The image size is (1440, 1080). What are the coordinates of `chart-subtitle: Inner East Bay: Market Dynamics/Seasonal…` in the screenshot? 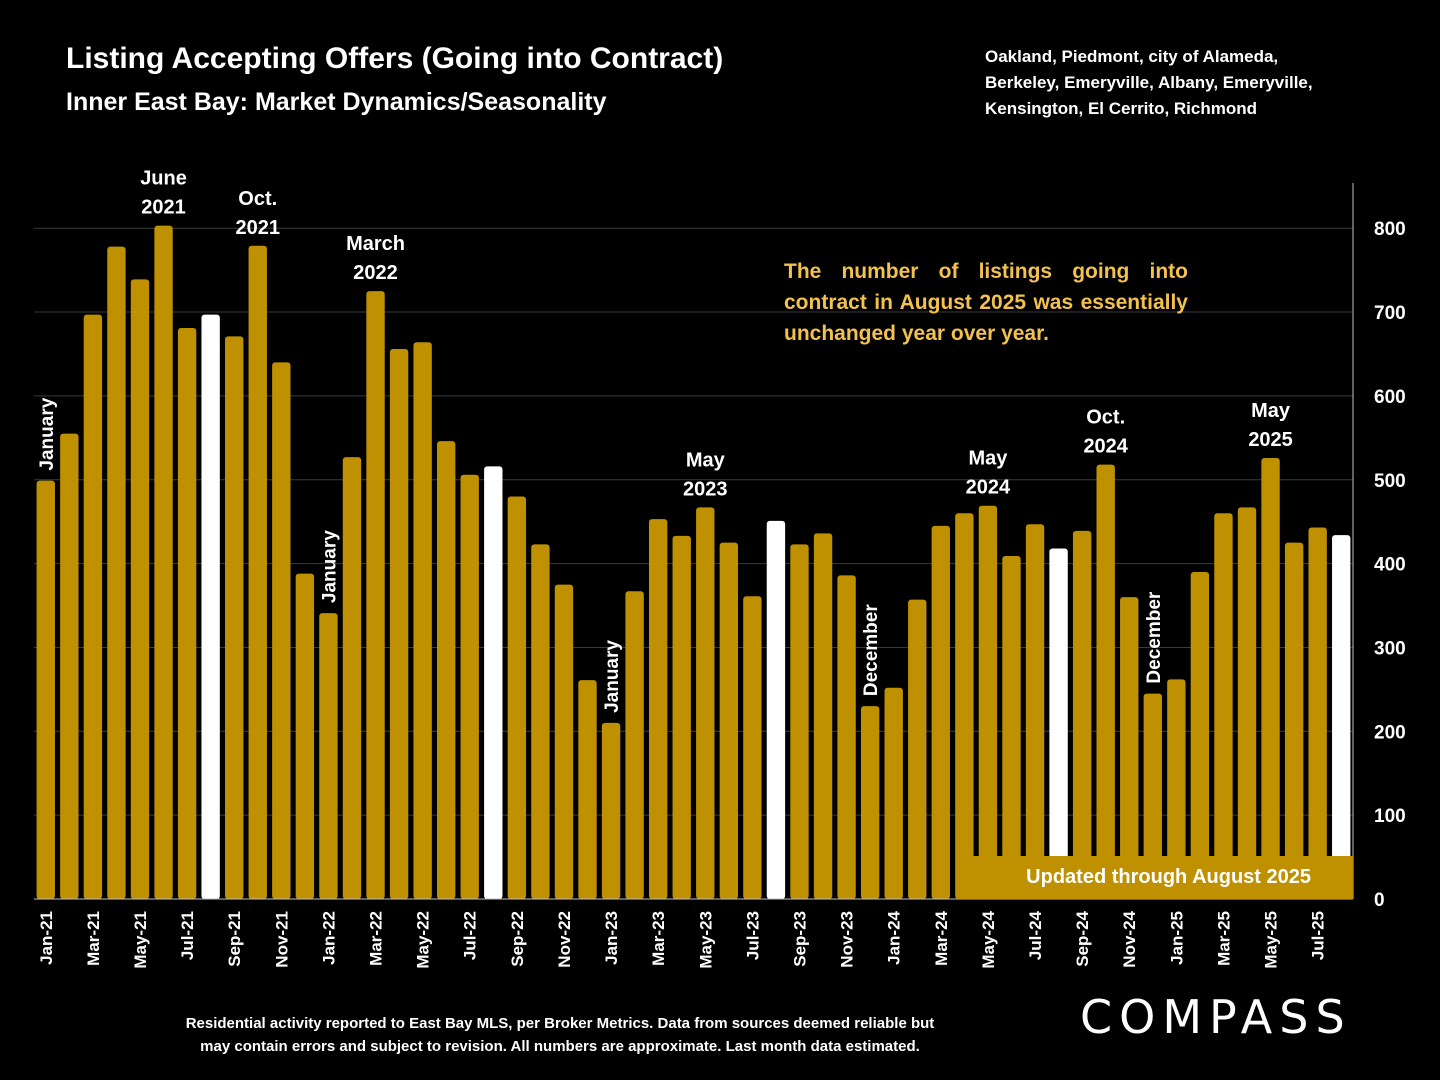 It's located at (336, 102).